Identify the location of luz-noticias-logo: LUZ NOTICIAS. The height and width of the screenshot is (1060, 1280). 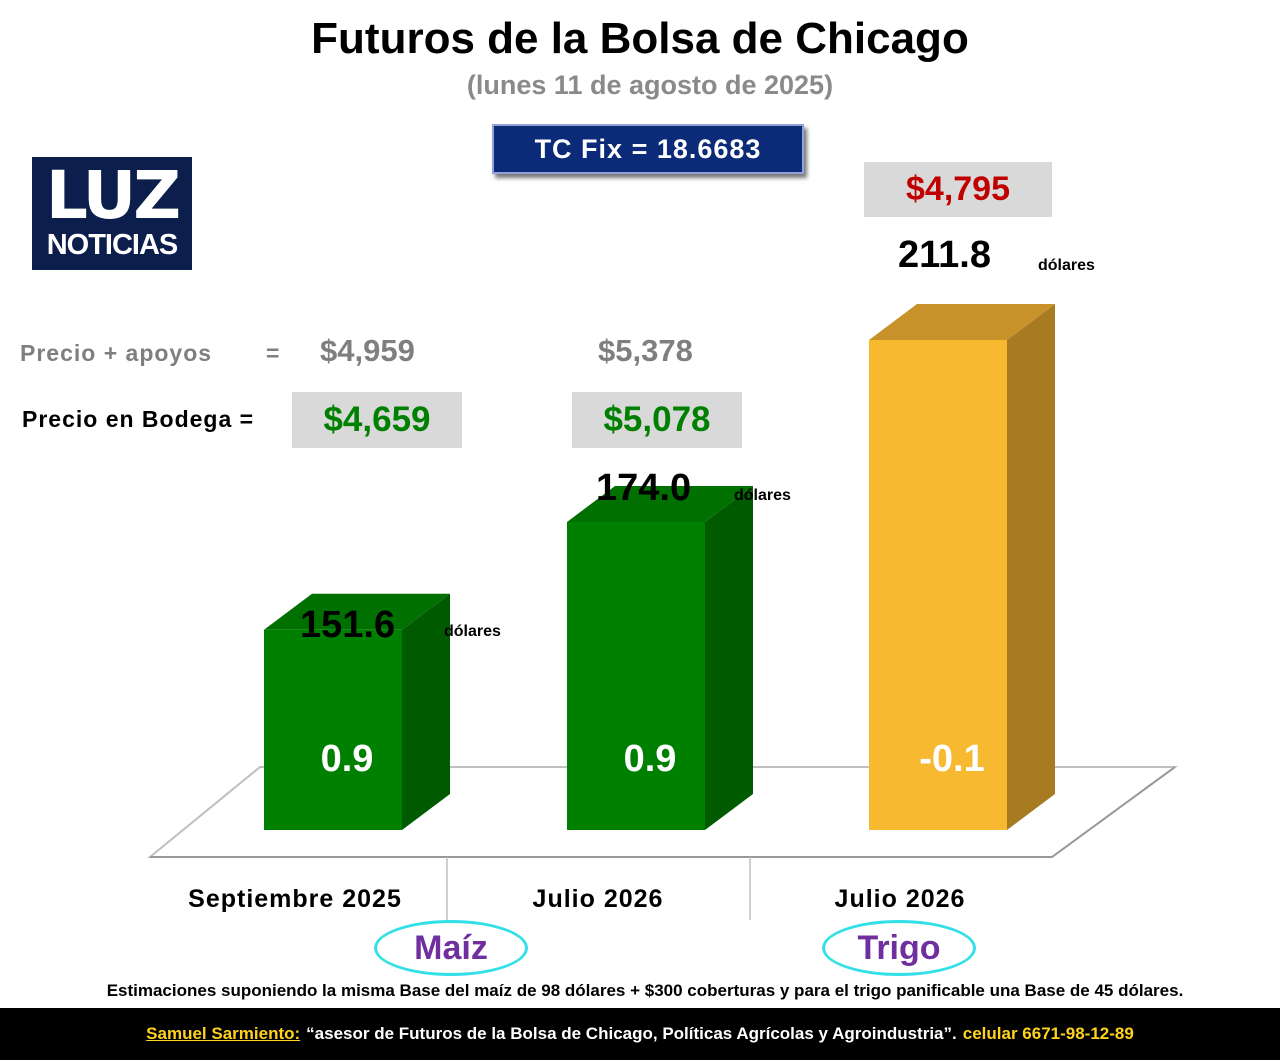
(112, 213).